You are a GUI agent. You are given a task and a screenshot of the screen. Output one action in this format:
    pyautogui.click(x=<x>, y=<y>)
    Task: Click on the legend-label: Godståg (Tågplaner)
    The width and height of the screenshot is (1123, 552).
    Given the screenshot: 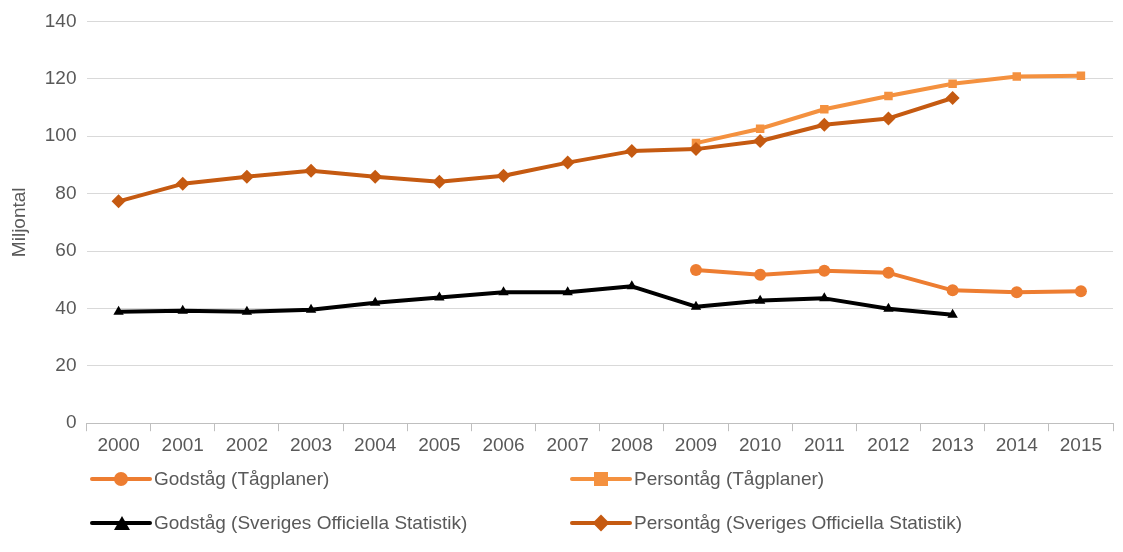 What is the action you would take?
    pyautogui.click(x=242, y=479)
    